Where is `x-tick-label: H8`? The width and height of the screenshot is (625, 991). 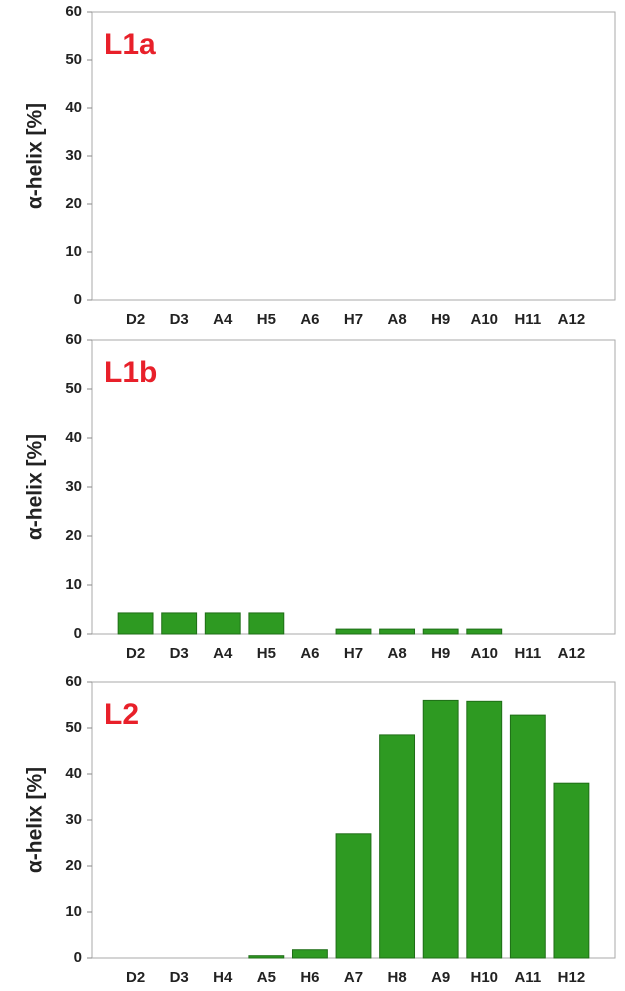
x-tick-label: H8 is located at coordinates (396, 977).